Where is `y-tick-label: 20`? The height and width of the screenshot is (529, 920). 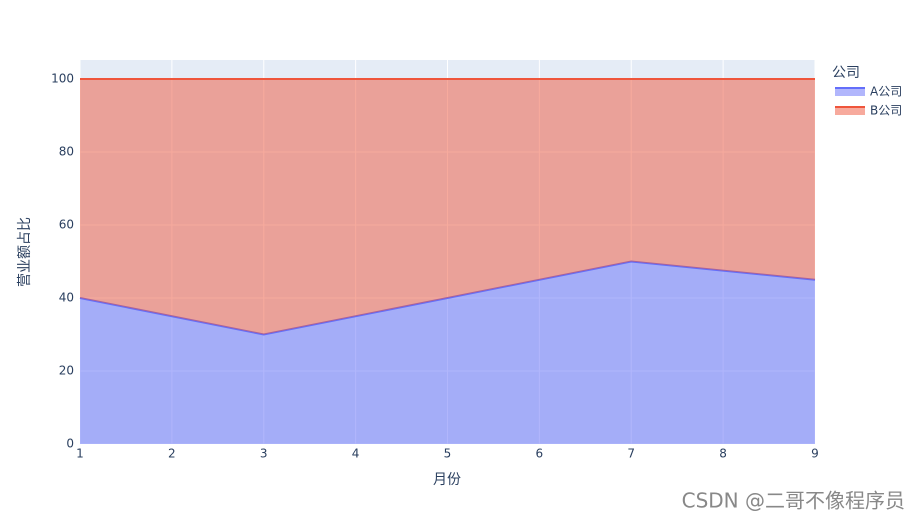
y-tick-label: 20 is located at coordinates (66, 370).